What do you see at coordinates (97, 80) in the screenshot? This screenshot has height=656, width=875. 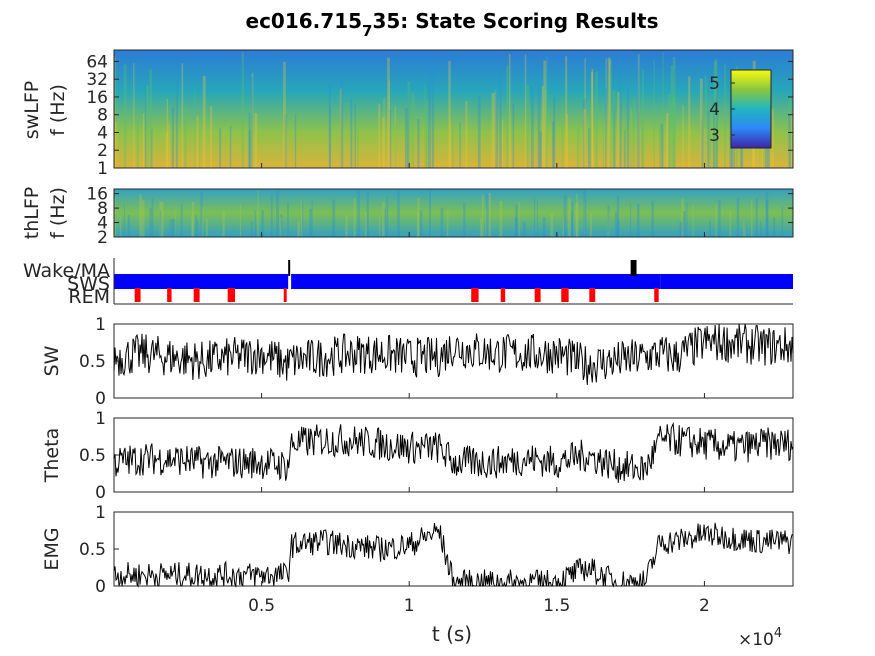 I see `swlfp-tick-label: 32` at bounding box center [97, 80].